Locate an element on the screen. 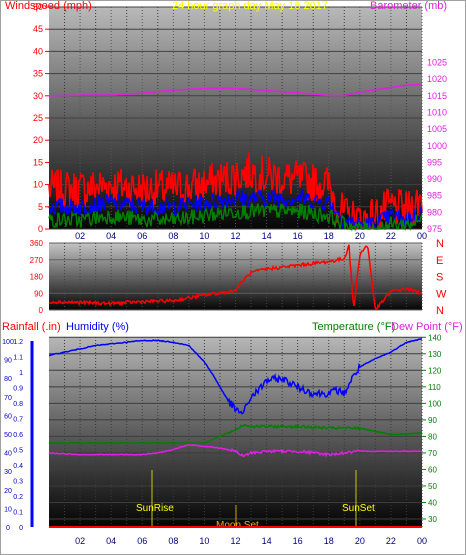  temperature-line is located at coordinates (235, 434).